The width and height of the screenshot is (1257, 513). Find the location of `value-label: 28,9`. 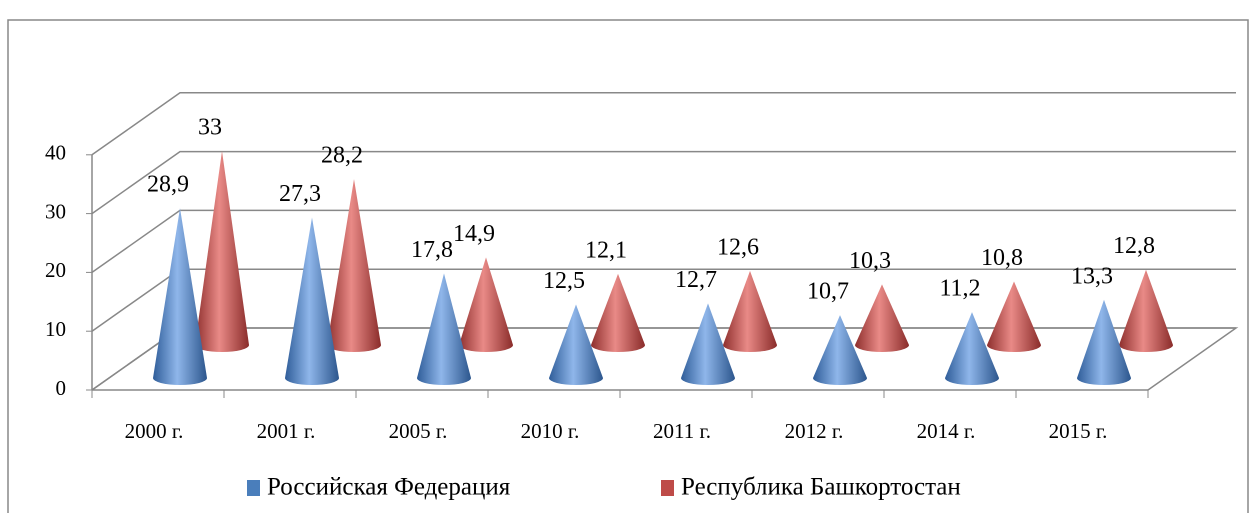

value-label: 28,9 is located at coordinates (168, 185).